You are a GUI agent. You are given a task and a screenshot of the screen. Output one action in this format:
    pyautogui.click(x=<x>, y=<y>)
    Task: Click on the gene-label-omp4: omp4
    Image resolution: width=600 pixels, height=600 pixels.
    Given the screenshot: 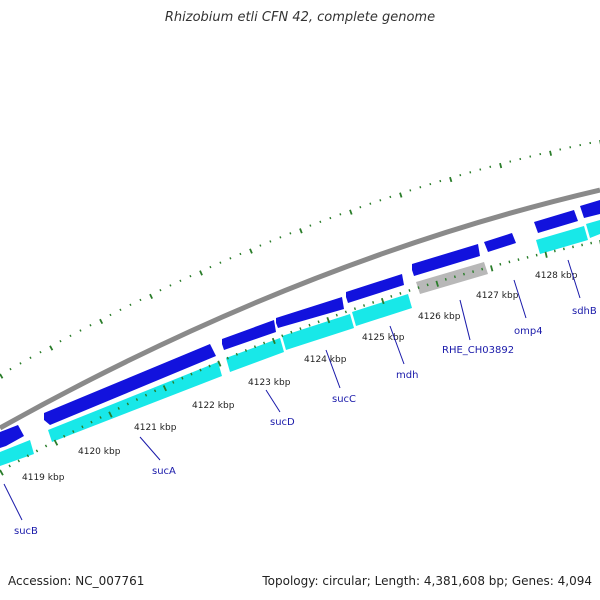 What is the action you would take?
    pyautogui.click(x=528, y=331)
    